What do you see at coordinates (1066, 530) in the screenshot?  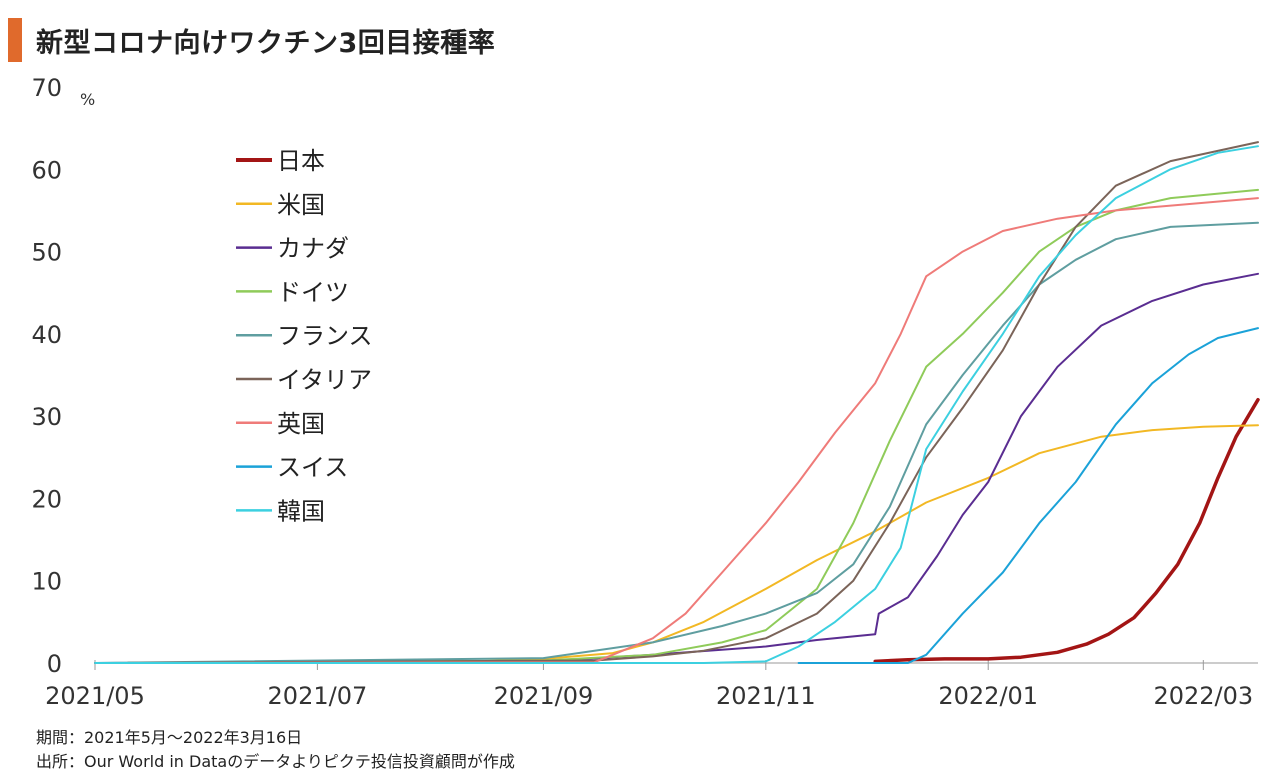 I see `series-line-日本` at bounding box center [1066, 530].